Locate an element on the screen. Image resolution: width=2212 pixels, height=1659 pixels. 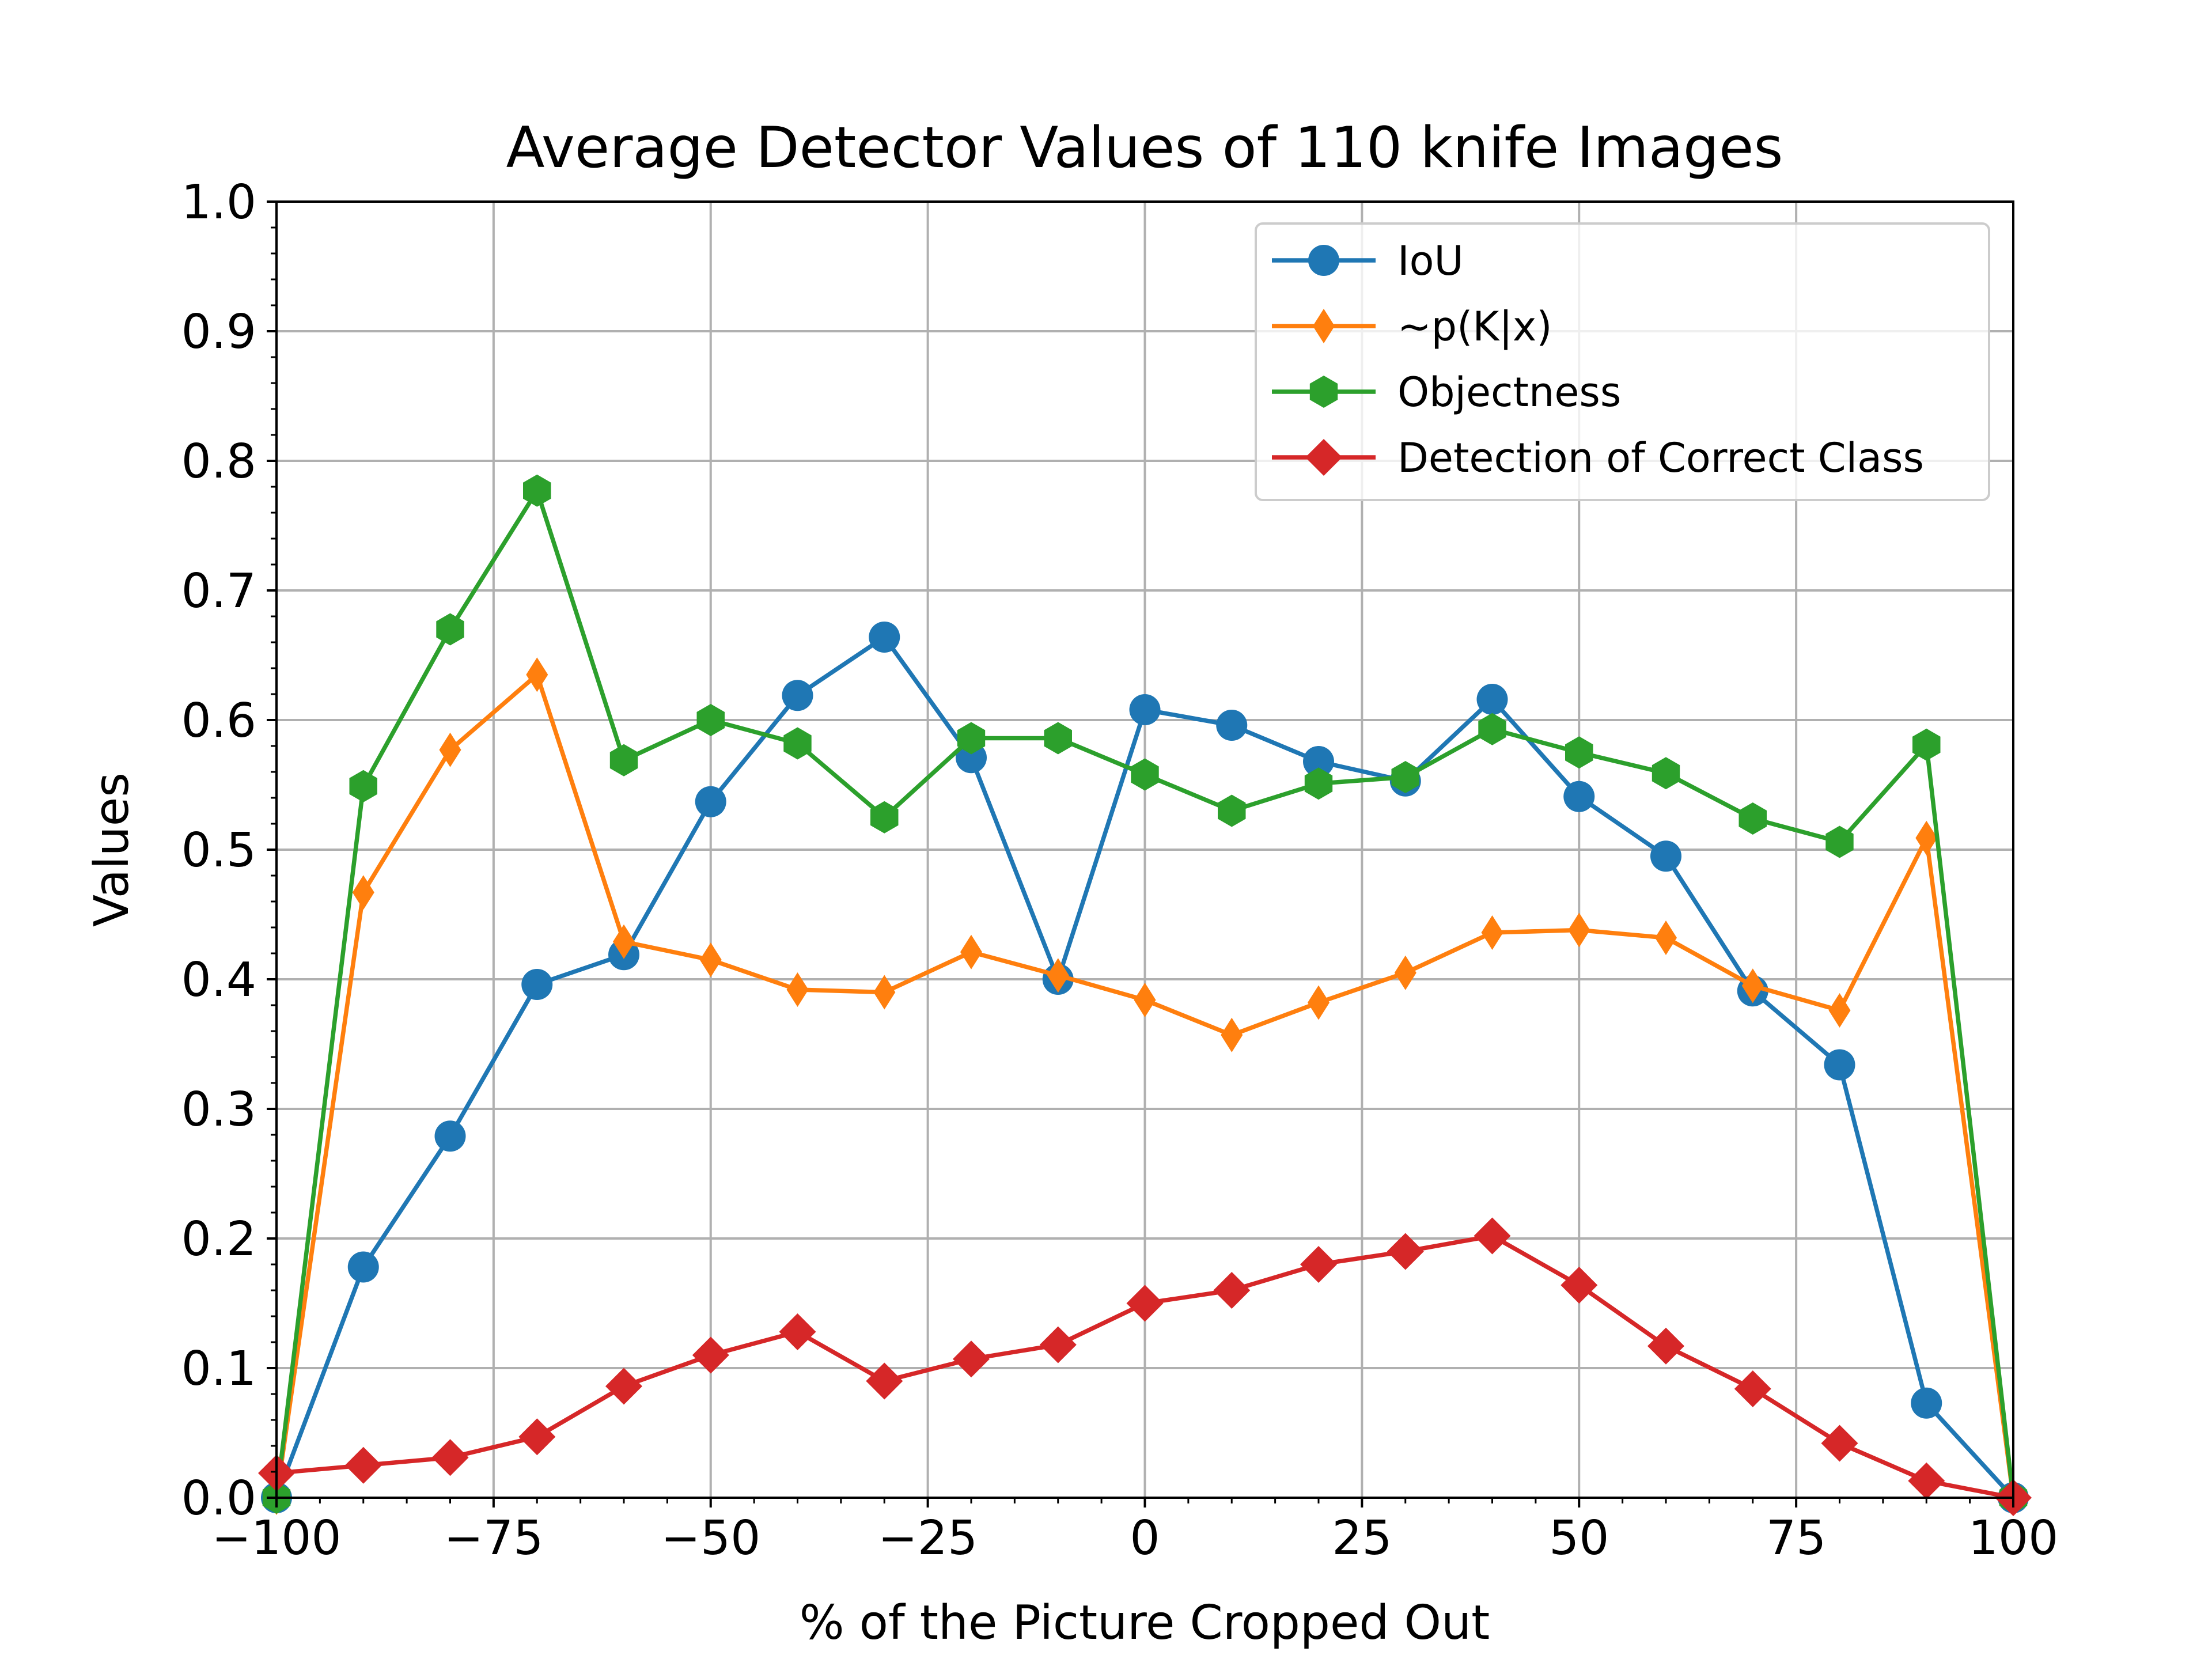
x-axis: −100 −75 −50 −25 0 25 50 75 100 is located at coordinates (1134, 1532).